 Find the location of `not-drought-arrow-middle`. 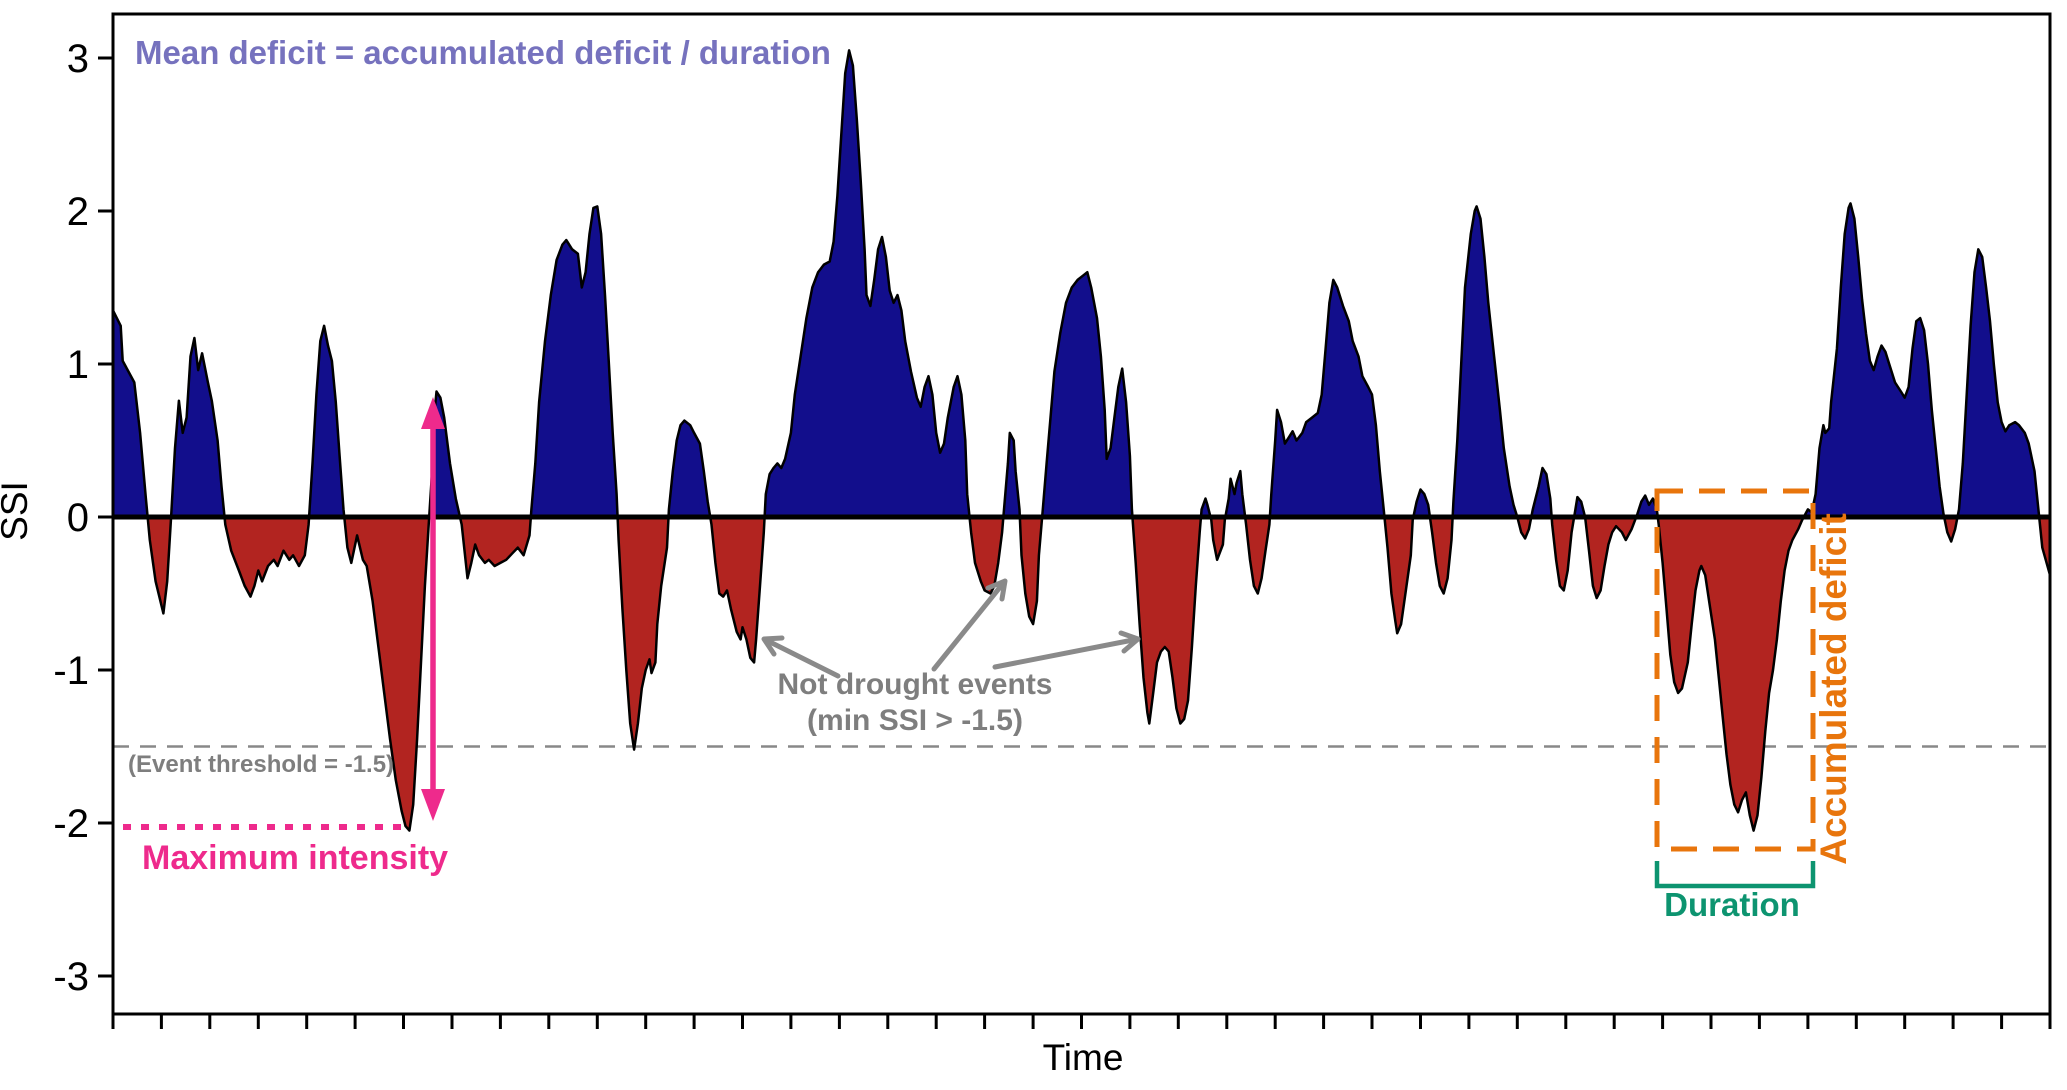

not-drought-arrow-middle is located at coordinates (969, 625).